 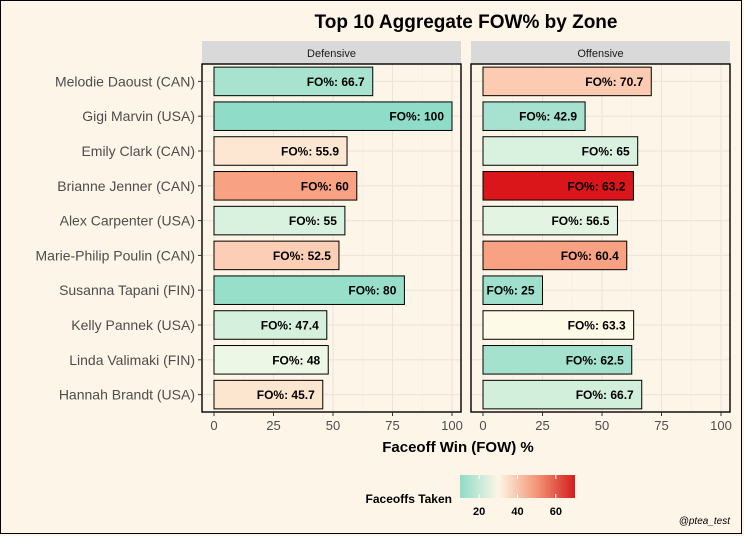 I want to click on y-tick-label: Kelly Pannek (USA), so click(x=133, y=325).